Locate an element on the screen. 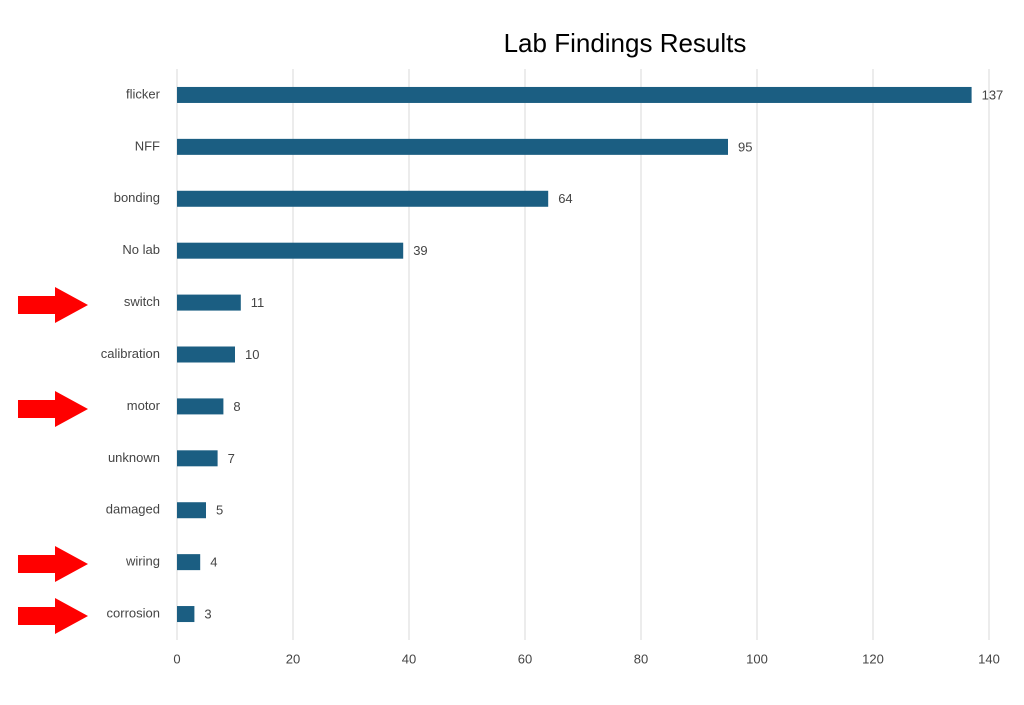  y-tick-label: NFF is located at coordinates (147, 145).